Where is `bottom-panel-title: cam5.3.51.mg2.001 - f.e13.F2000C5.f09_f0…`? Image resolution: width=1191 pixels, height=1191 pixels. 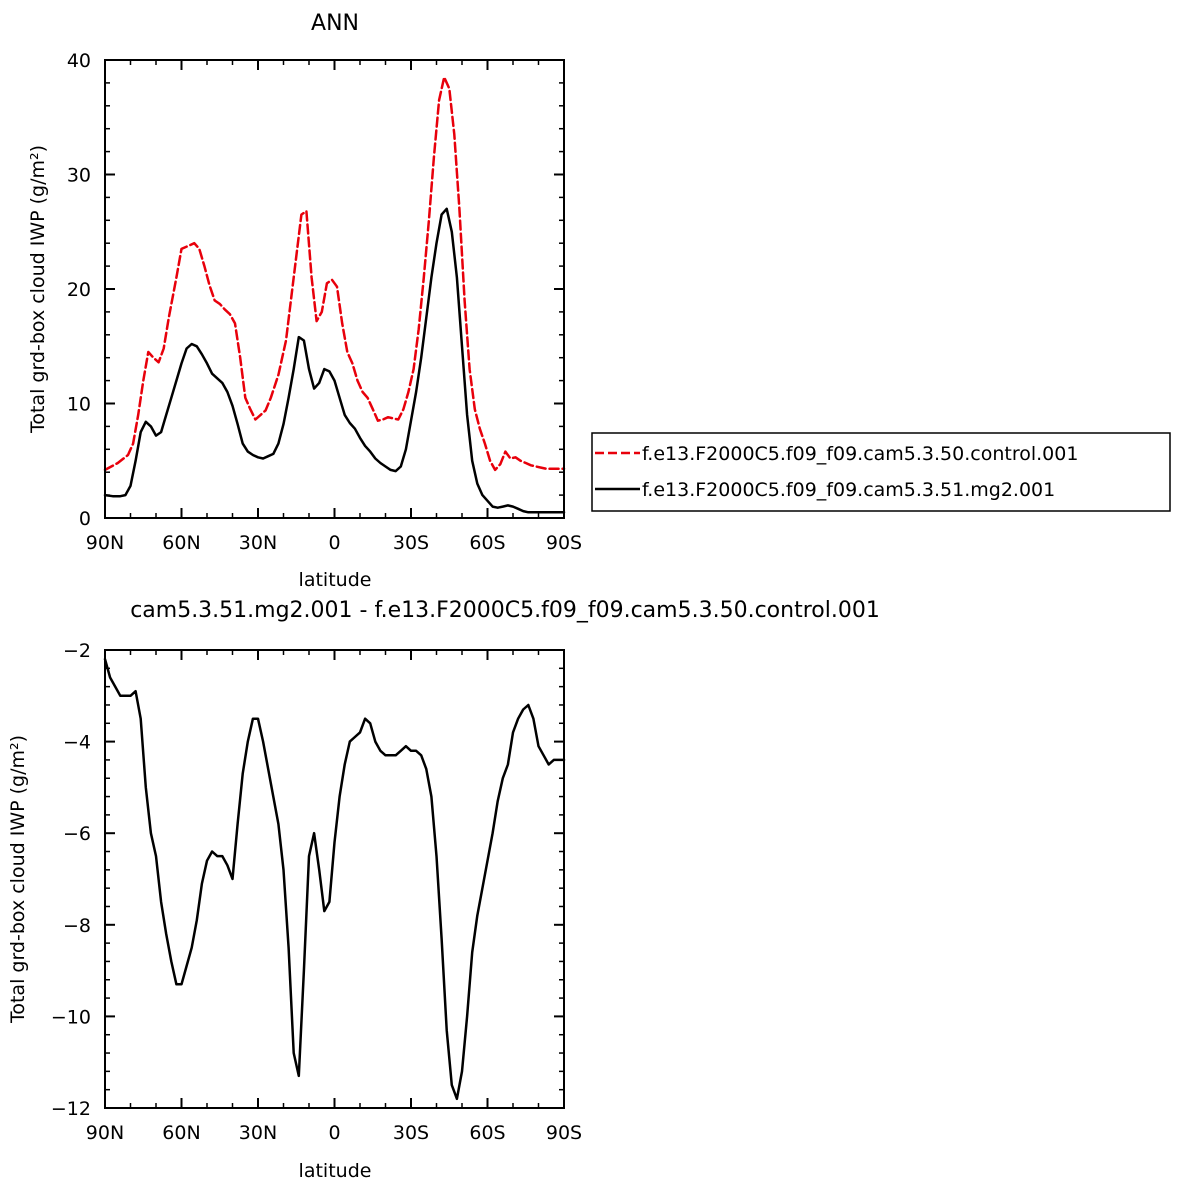 bottom-panel-title: cam5.3.51.mg2.001 - f.e13.F2000C5.f09_f0… is located at coordinates (505, 610).